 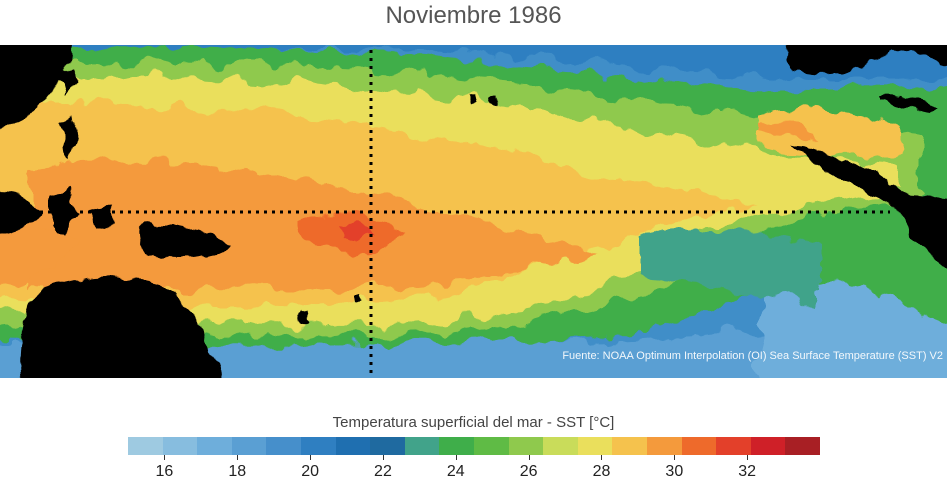 What do you see at coordinates (237, 471) in the screenshot?
I see `colorbar-tick-label: 18` at bounding box center [237, 471].